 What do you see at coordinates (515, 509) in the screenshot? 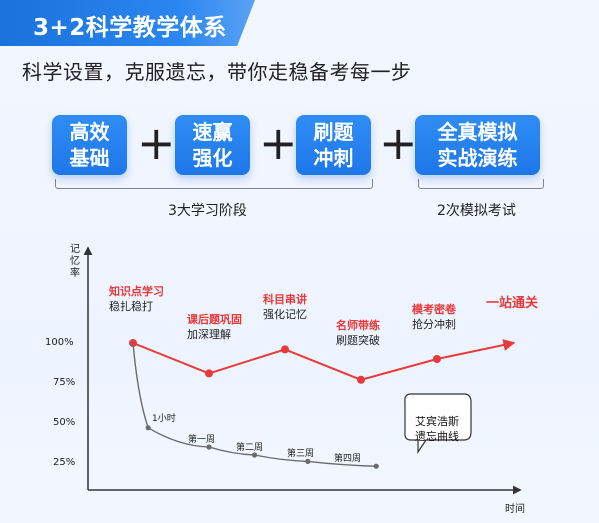
I see `x-axis-label: 时间` at bounding box center [515, 509].